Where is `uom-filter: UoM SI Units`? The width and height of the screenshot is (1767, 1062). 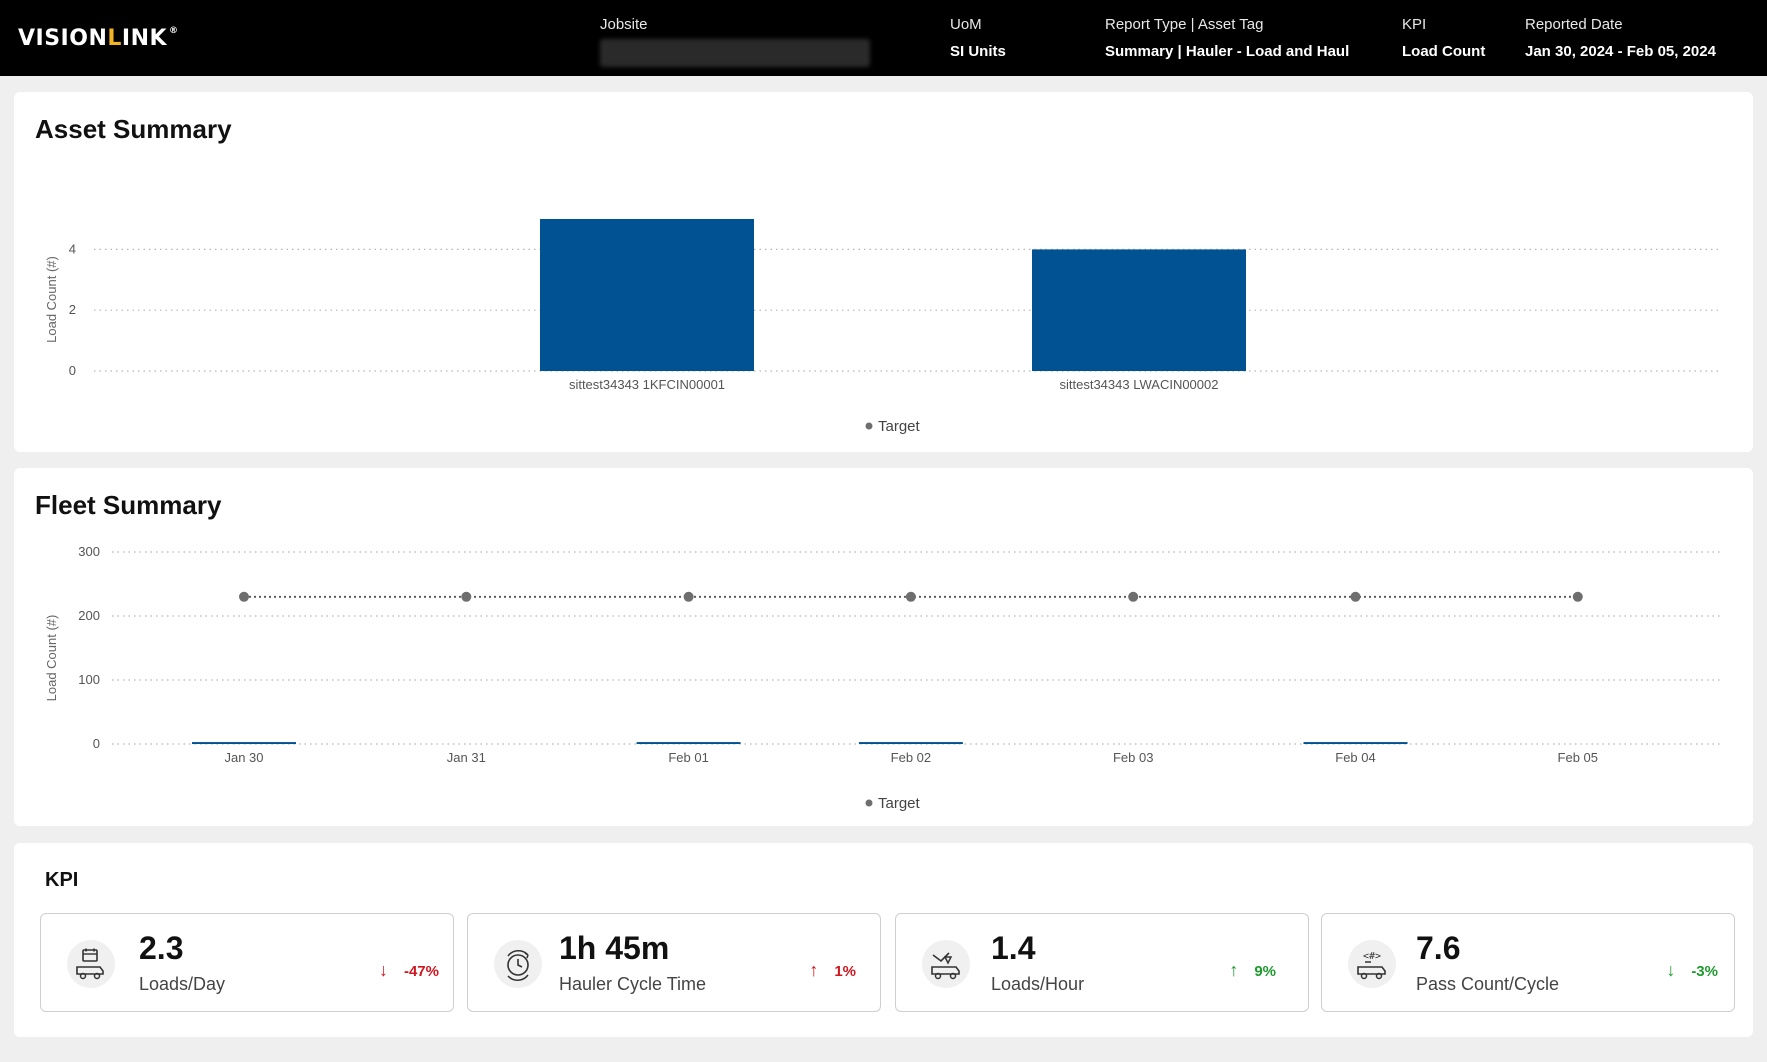
uom-filter: UoM SI Units is located at coordinates (978, 38).